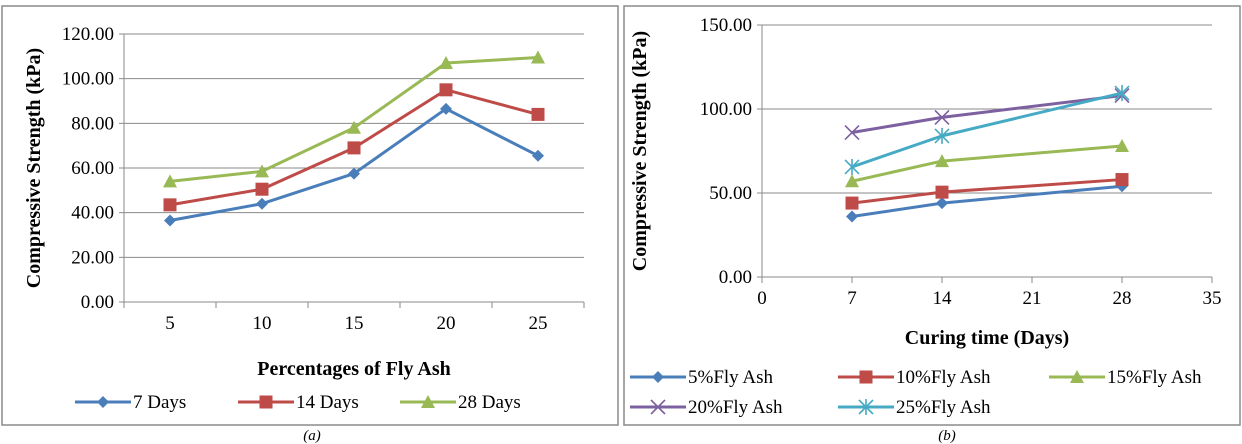 The height and width of the screenshot is (444, 1242). Describe the element at coordinates (170, 323) in the screenshot. I see `x-tick-label: 5` at that location.